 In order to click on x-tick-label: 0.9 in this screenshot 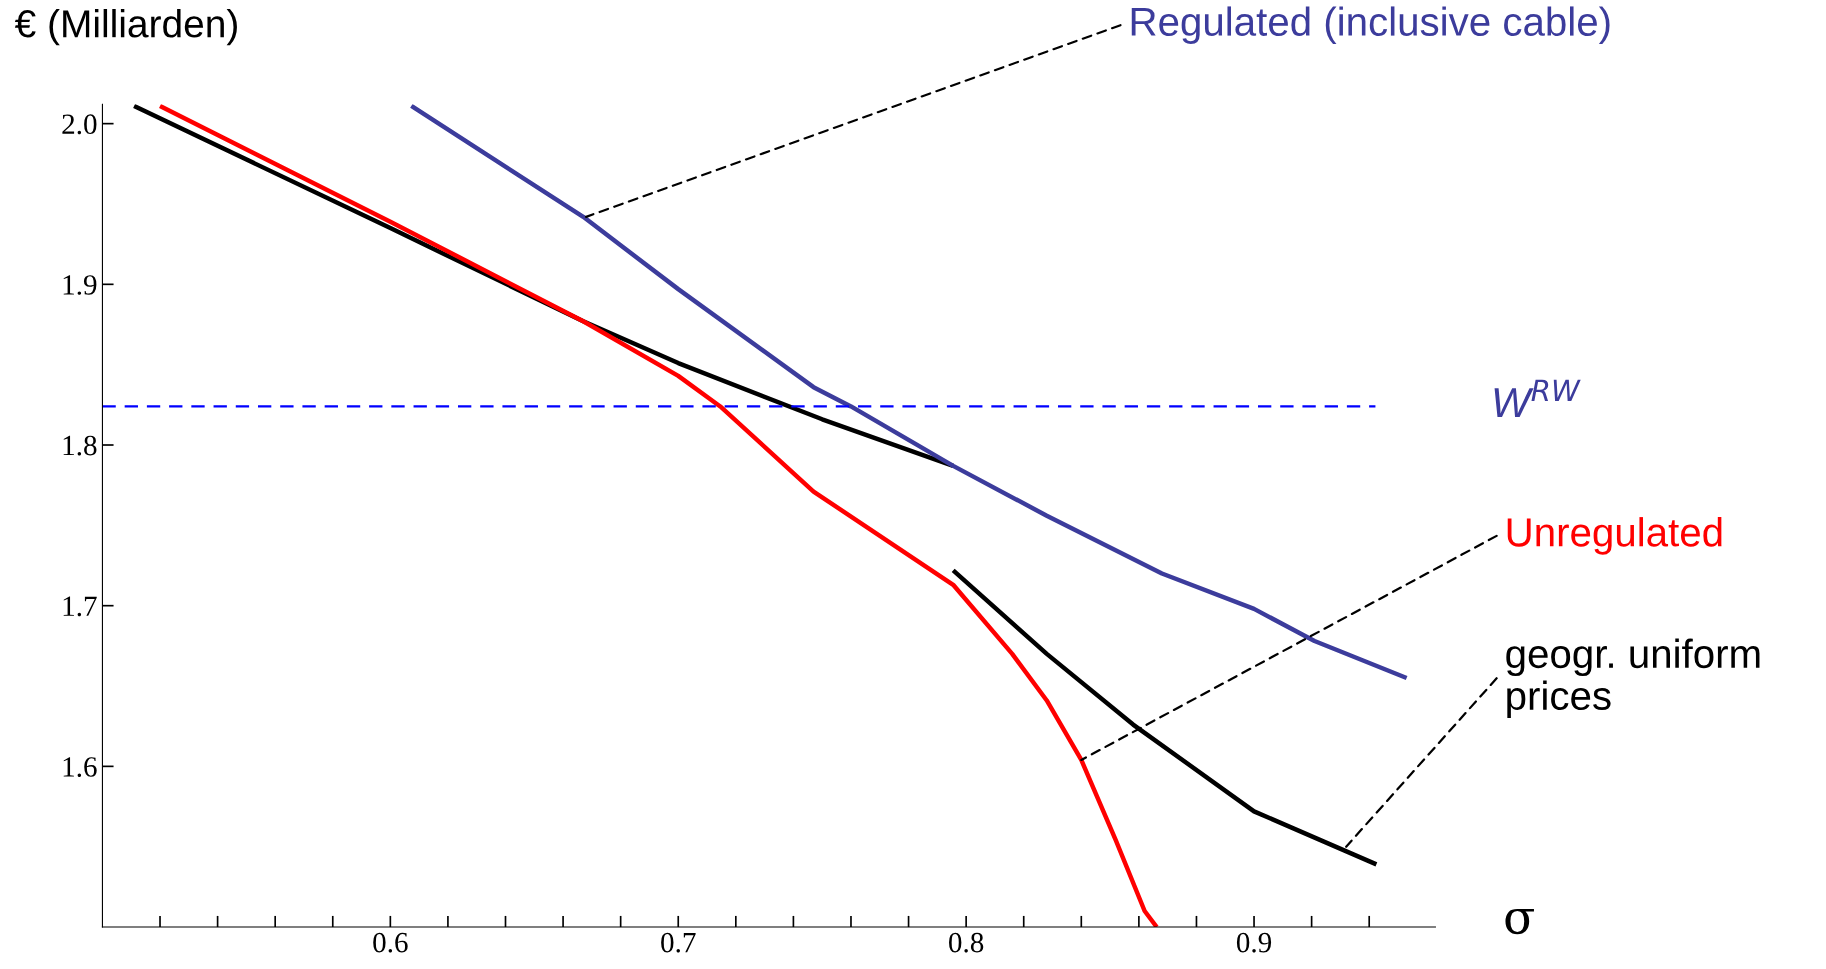, I will do `click(1254, 942)`.